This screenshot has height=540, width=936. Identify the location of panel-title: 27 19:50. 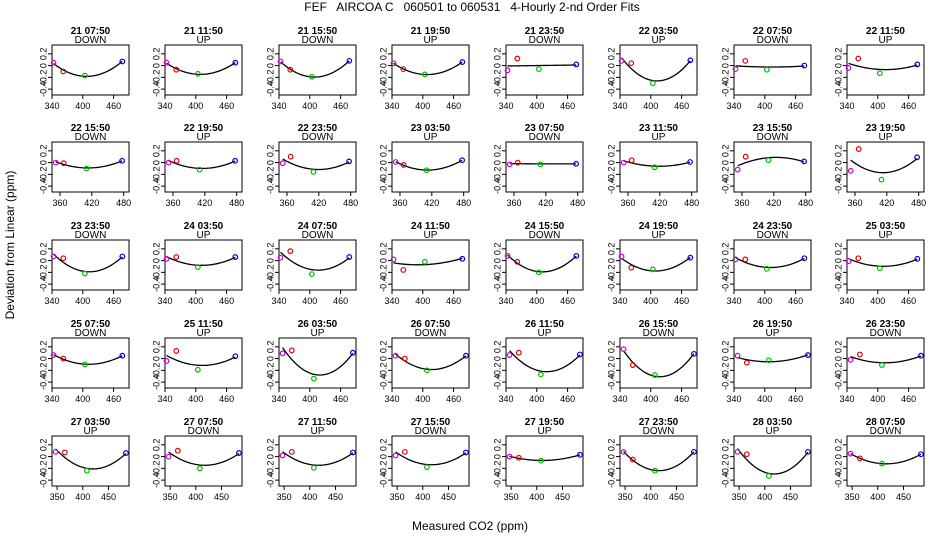
(545, 422).